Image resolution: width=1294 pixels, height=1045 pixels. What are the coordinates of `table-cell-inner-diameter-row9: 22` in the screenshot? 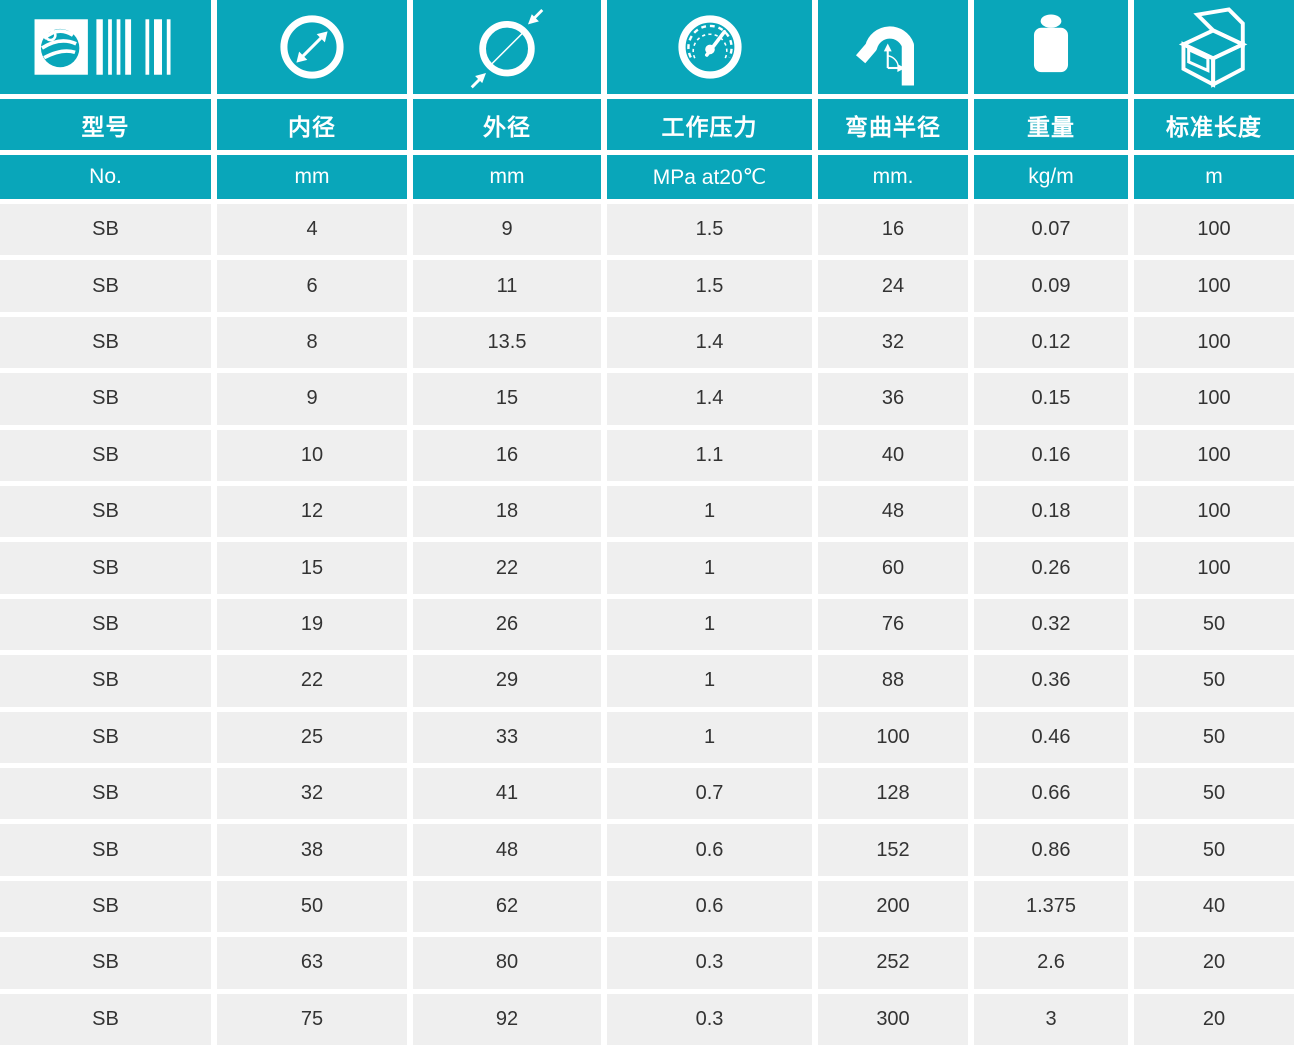 It's located at (312, 681).